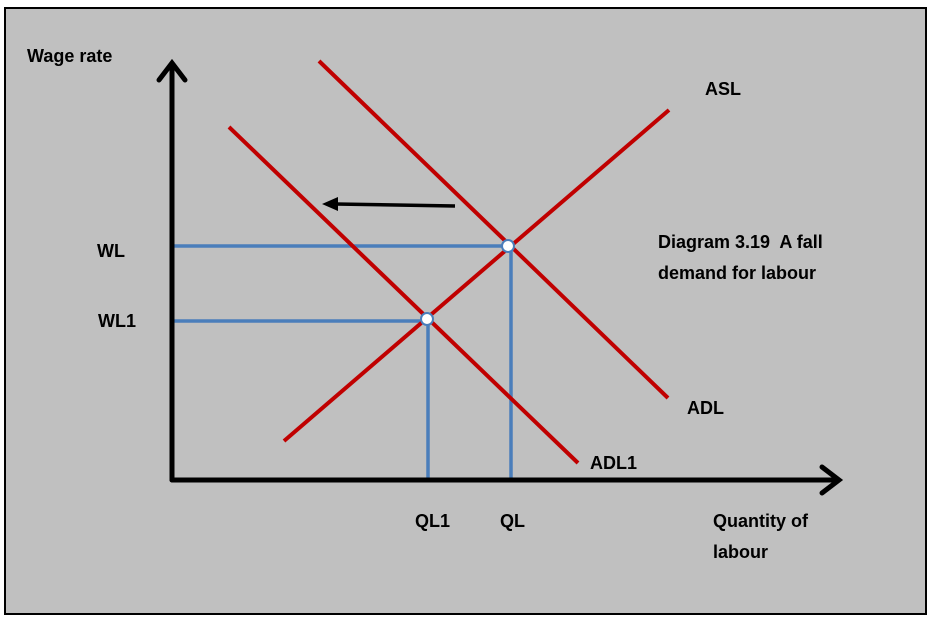  I want to click on curve-label: ASL, so click(723, 89).